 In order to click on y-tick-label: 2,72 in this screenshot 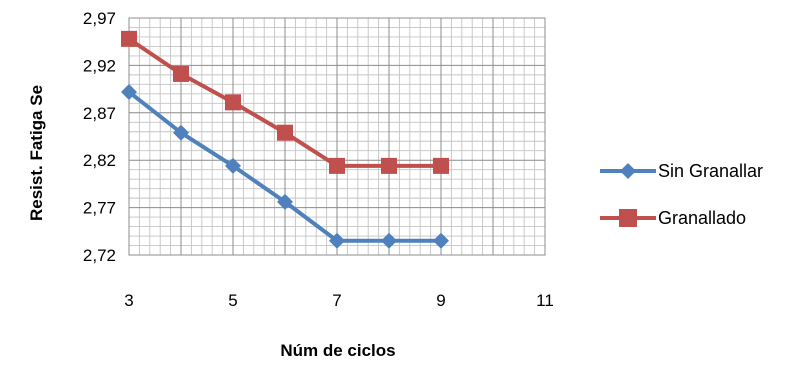, I will do `click(99, 255)`.